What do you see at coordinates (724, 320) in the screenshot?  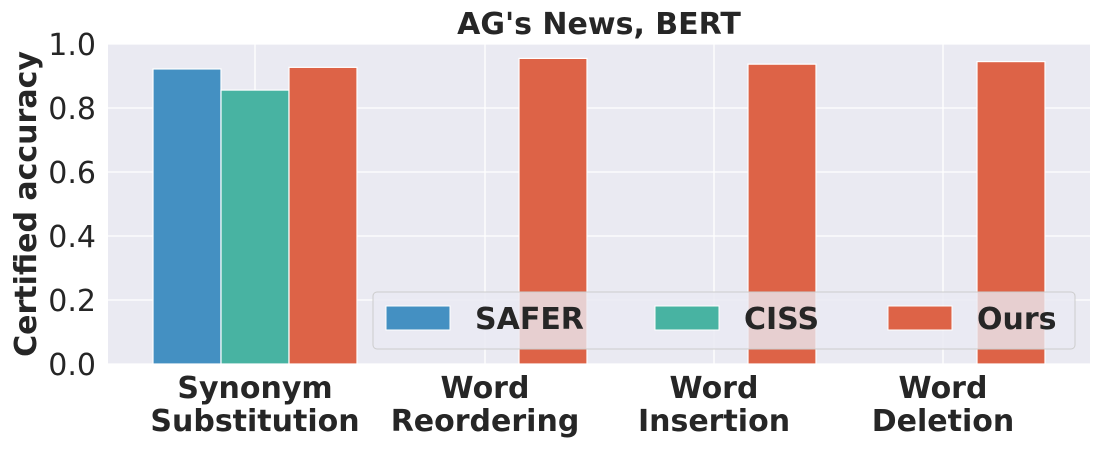 I see `legend: SAFER CISS Ours` at bounding box center [724, 320].